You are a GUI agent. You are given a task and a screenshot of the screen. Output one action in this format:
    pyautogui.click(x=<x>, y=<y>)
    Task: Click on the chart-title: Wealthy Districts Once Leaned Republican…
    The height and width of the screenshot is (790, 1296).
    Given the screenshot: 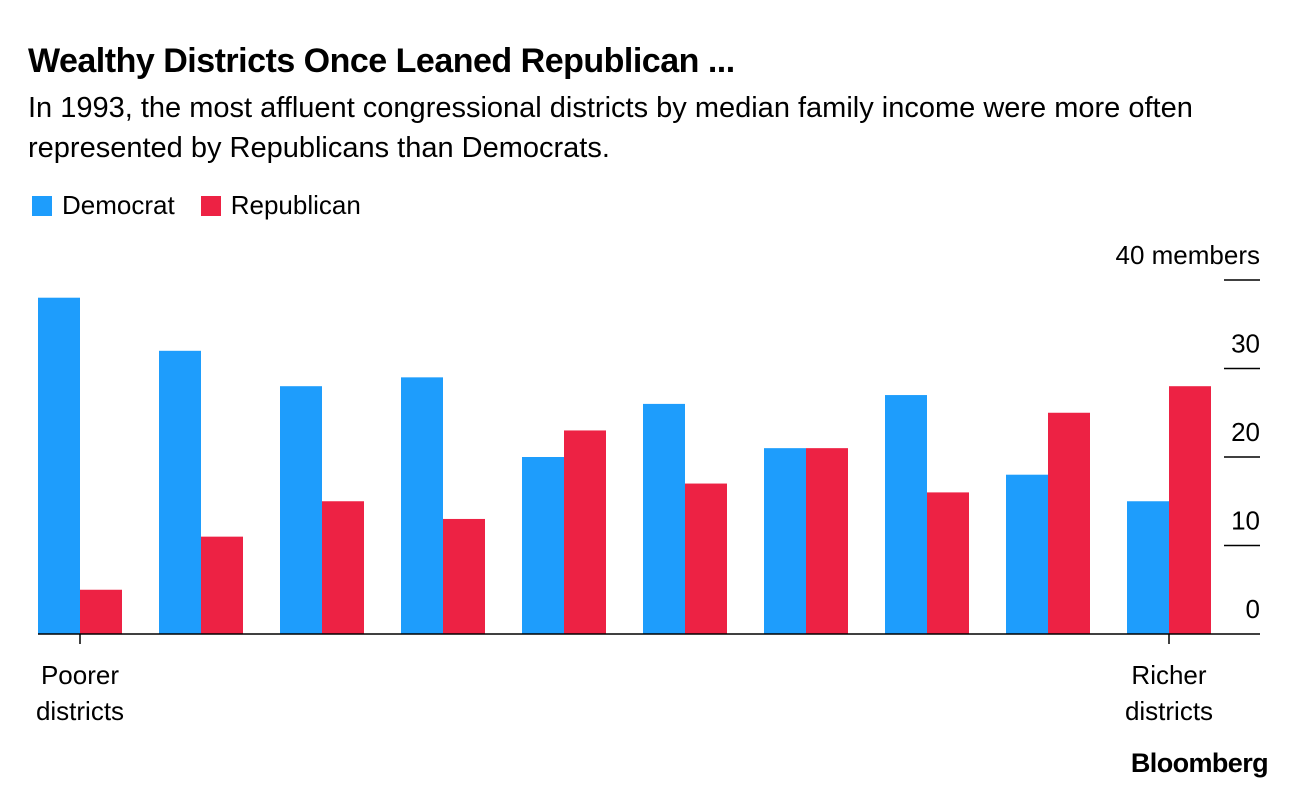 What is the action you would take?
    pyautogui.click(x=381, y=61)
    